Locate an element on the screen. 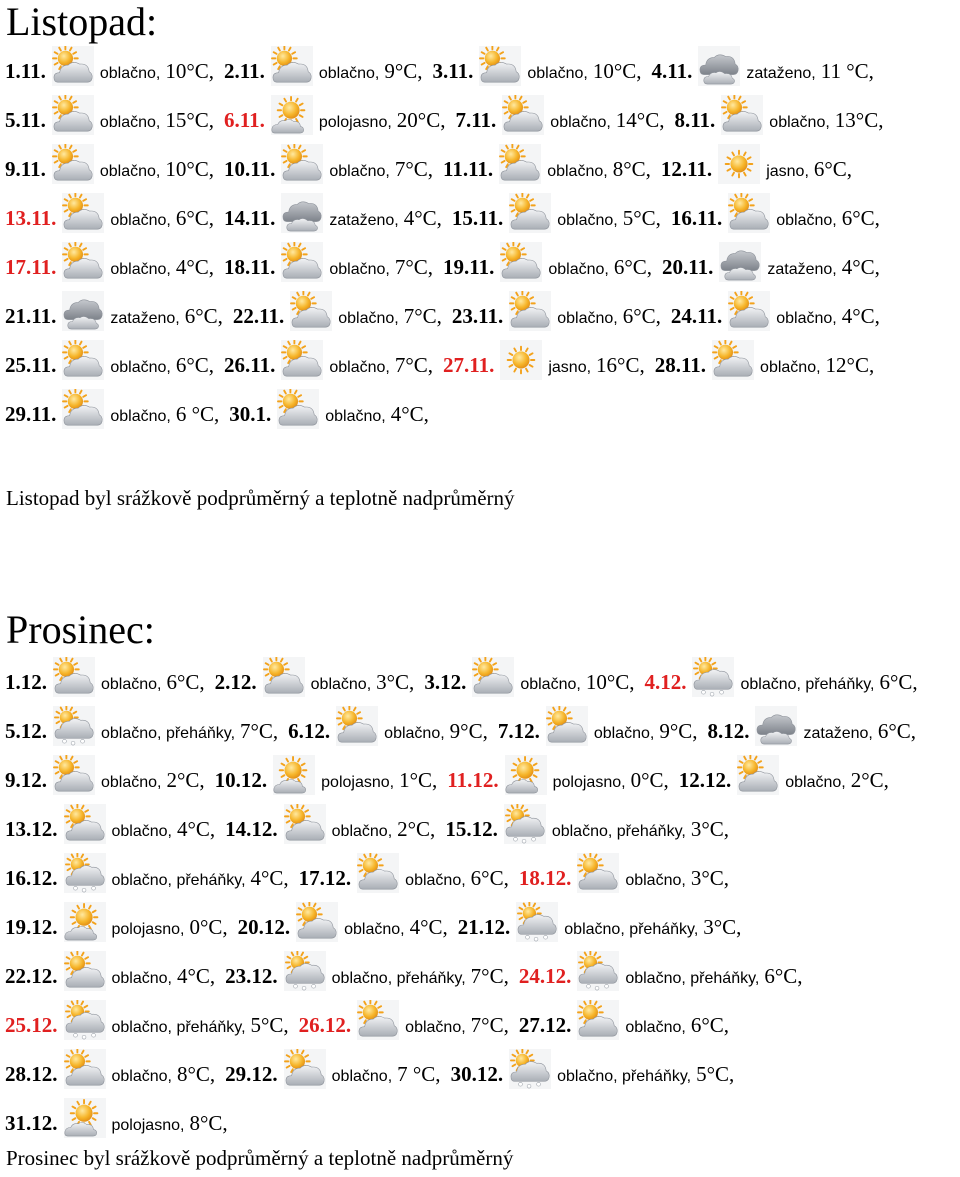  day-entry: 1.12. oblačno, 6°C, is located at coordinates (105, 674).